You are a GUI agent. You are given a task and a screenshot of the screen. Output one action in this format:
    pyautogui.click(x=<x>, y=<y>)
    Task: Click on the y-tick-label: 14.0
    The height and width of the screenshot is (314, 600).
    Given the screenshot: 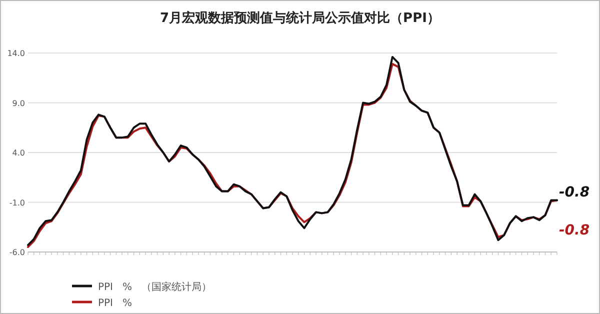 What is the action you would take?
    pyautogui.click(x=16, y=53)
    